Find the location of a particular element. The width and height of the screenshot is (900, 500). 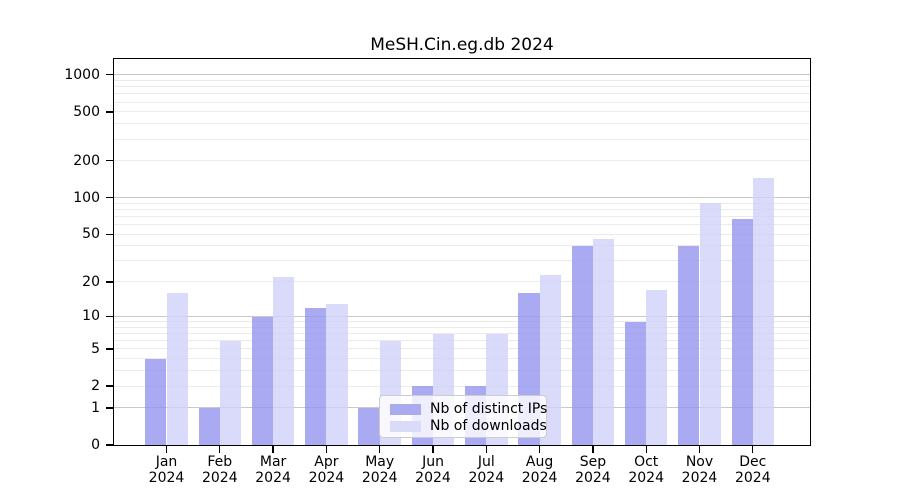

bar-distinct-ips-may is located at coordinates (369, 426).